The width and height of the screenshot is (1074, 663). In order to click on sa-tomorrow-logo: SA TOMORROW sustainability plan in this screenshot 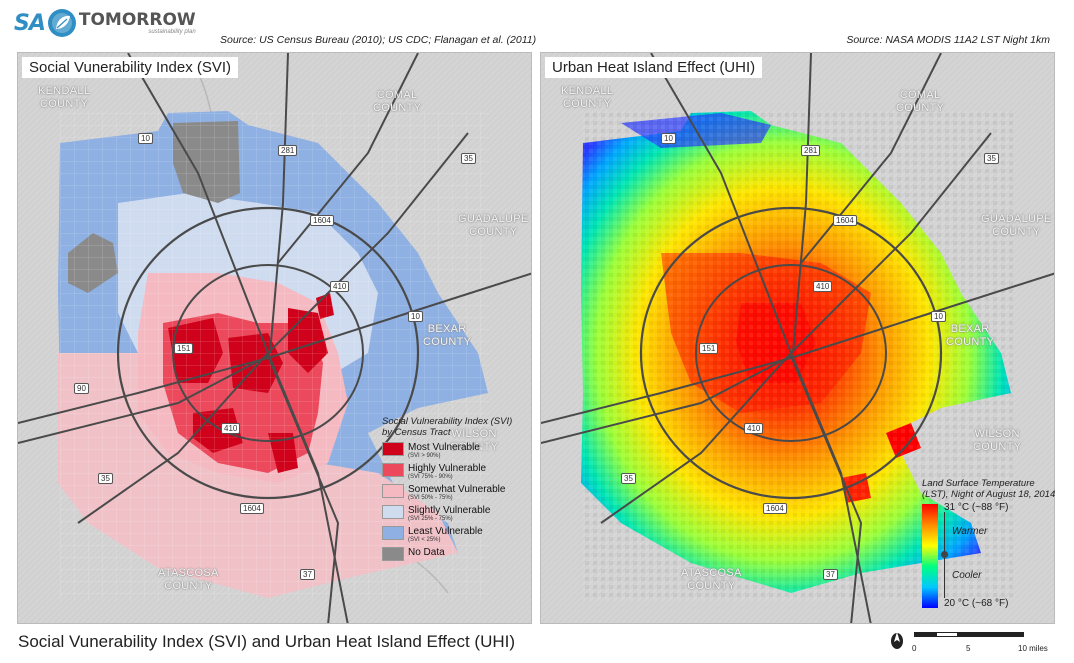, I will do `click(105, 23)`.